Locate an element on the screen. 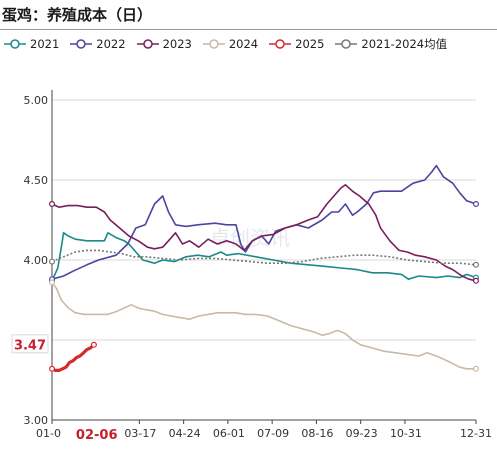 This screenshot has width=497, height=453. current-date-label: 02-06 is located at coordinates (97, 435).